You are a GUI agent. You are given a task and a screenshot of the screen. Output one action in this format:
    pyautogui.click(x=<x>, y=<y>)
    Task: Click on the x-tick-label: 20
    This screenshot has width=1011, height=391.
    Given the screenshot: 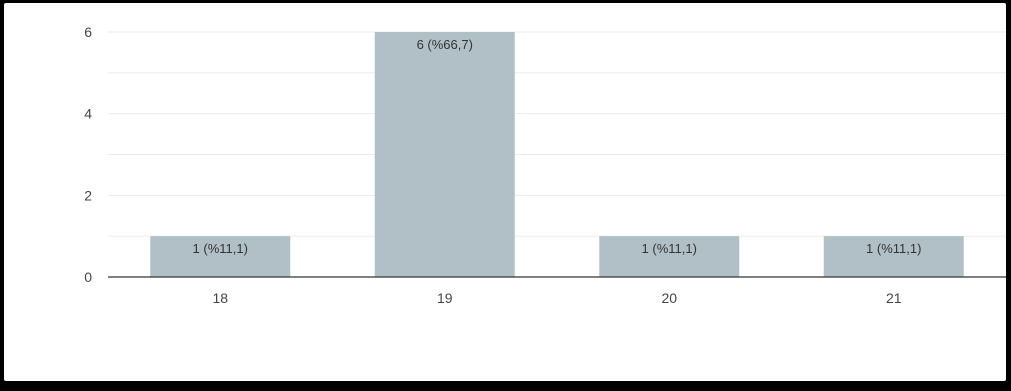 What is the action you would take?
    pyautogui.click(x=669, y=298)
    